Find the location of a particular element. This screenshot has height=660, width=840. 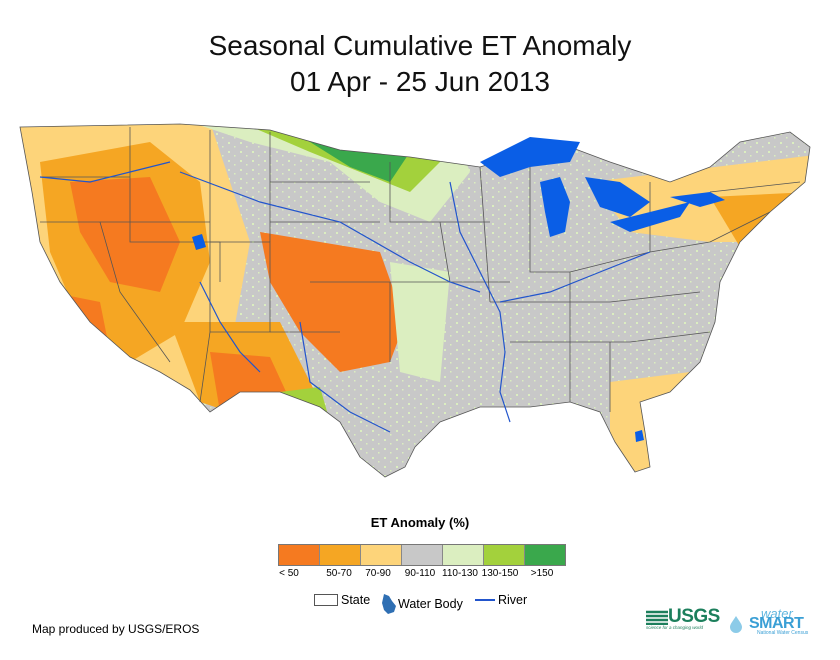

river-line-icon is located at coordinates (485, 600).